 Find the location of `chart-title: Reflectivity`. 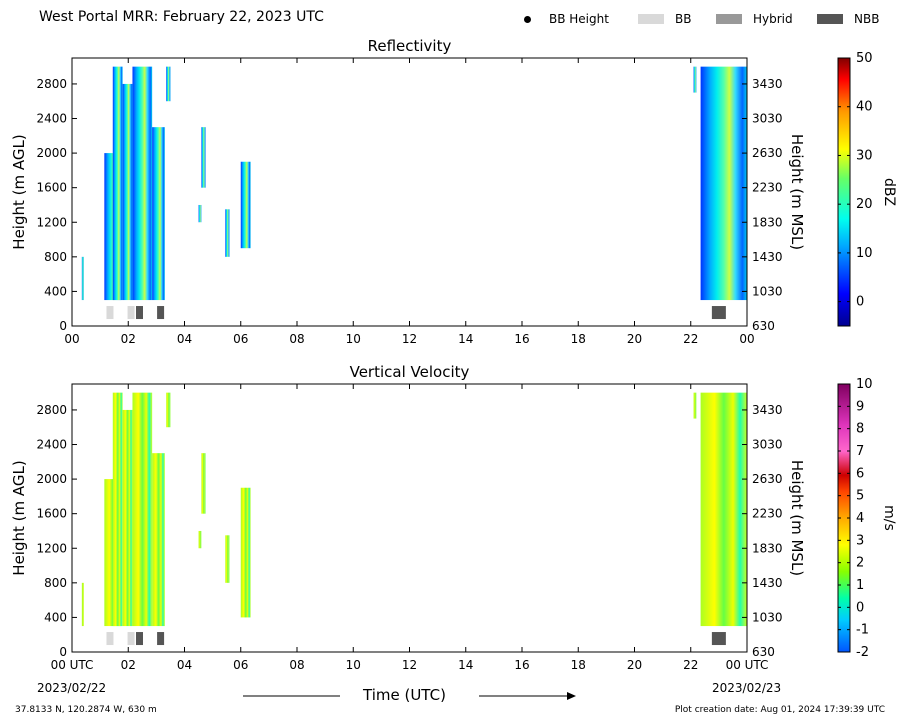

chart-title: Reflectivity is located at coordinates (410, 46).